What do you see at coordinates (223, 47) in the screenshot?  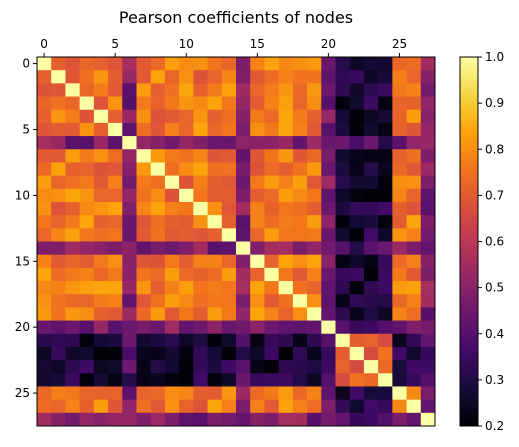 I see `x-axis: 0 5 10 15 20 25` at bounding box center [223, 47].